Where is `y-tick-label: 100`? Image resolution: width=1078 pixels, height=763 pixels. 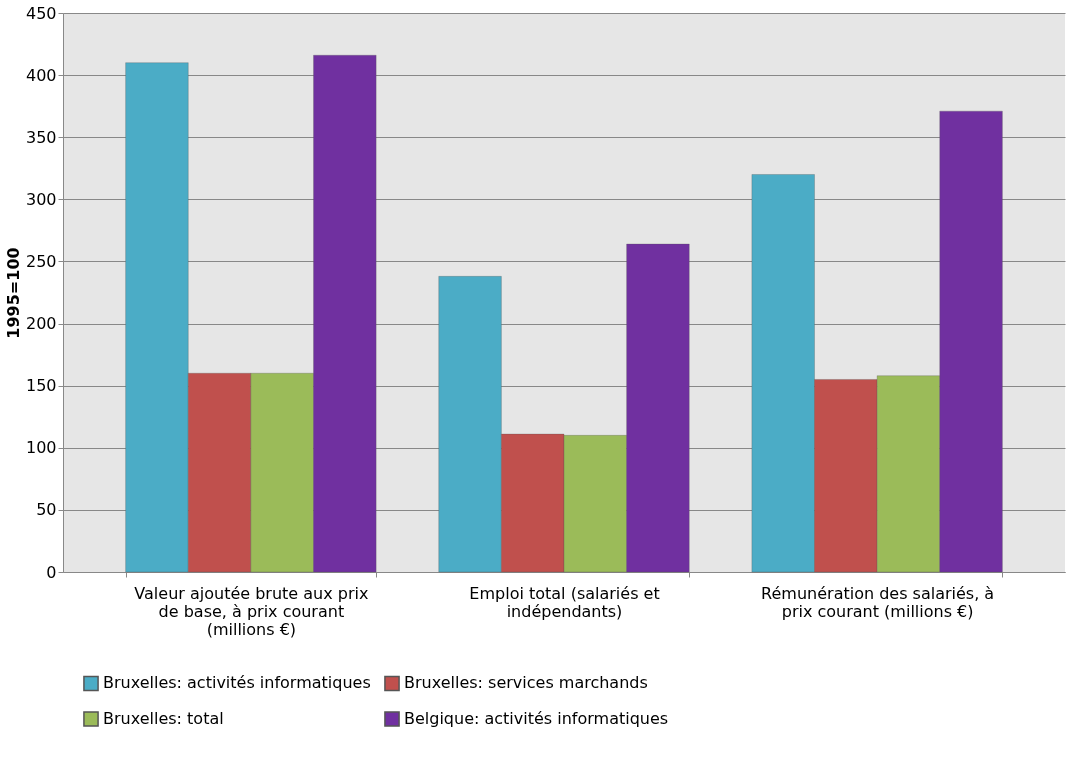
y-tick-label: 100 is located at coordinates (41, 448).